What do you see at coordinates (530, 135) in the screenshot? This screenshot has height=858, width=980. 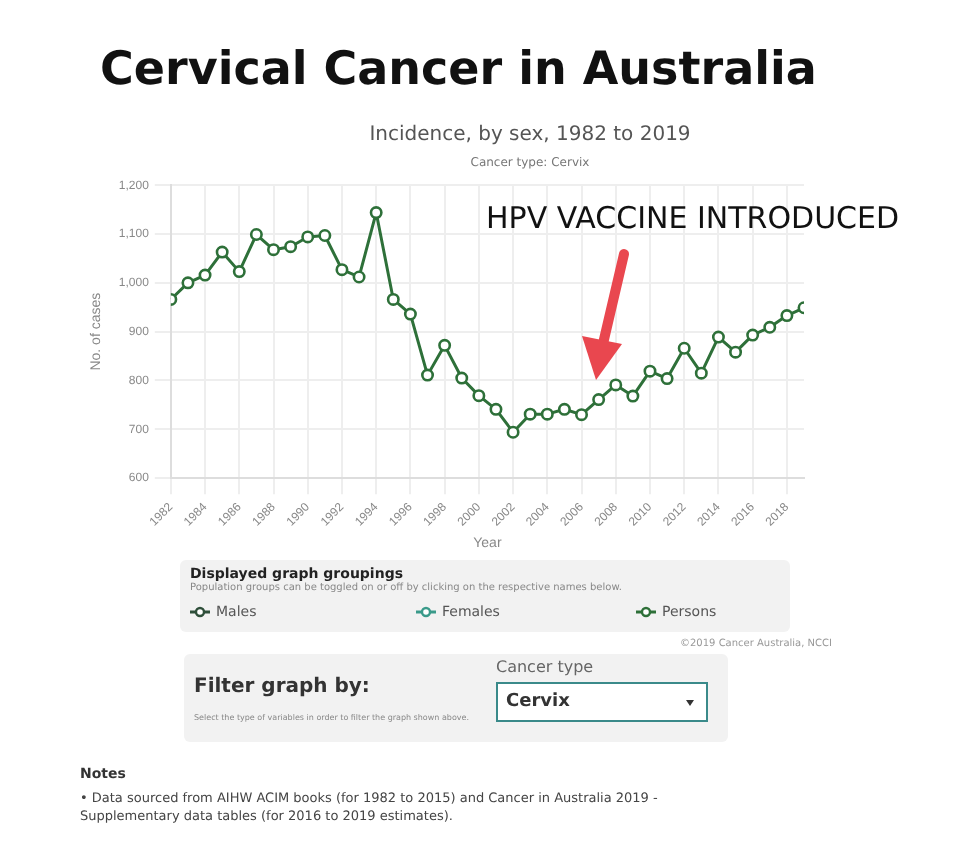 I see `chart-subtitle: Incidence, by sex, 1982 to 2019` at bounding box center [530, 135].